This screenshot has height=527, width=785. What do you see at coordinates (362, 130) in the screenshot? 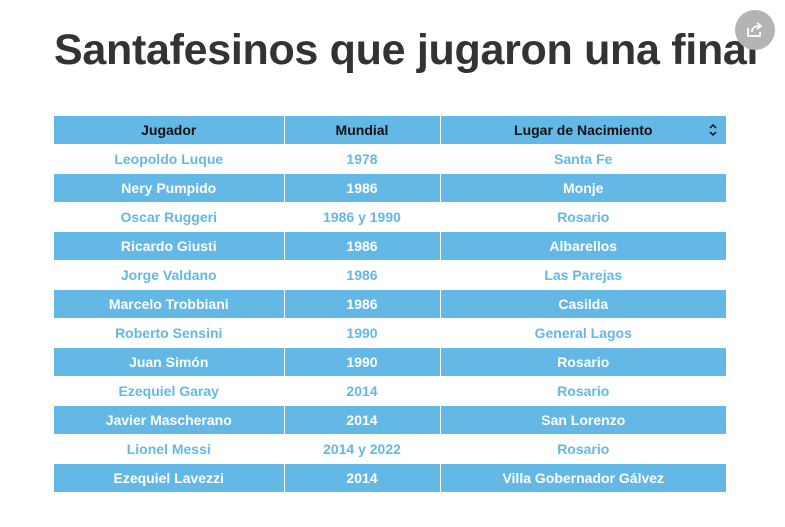
I see `header-mundial: Mundial` at bounding box center [362, 130].